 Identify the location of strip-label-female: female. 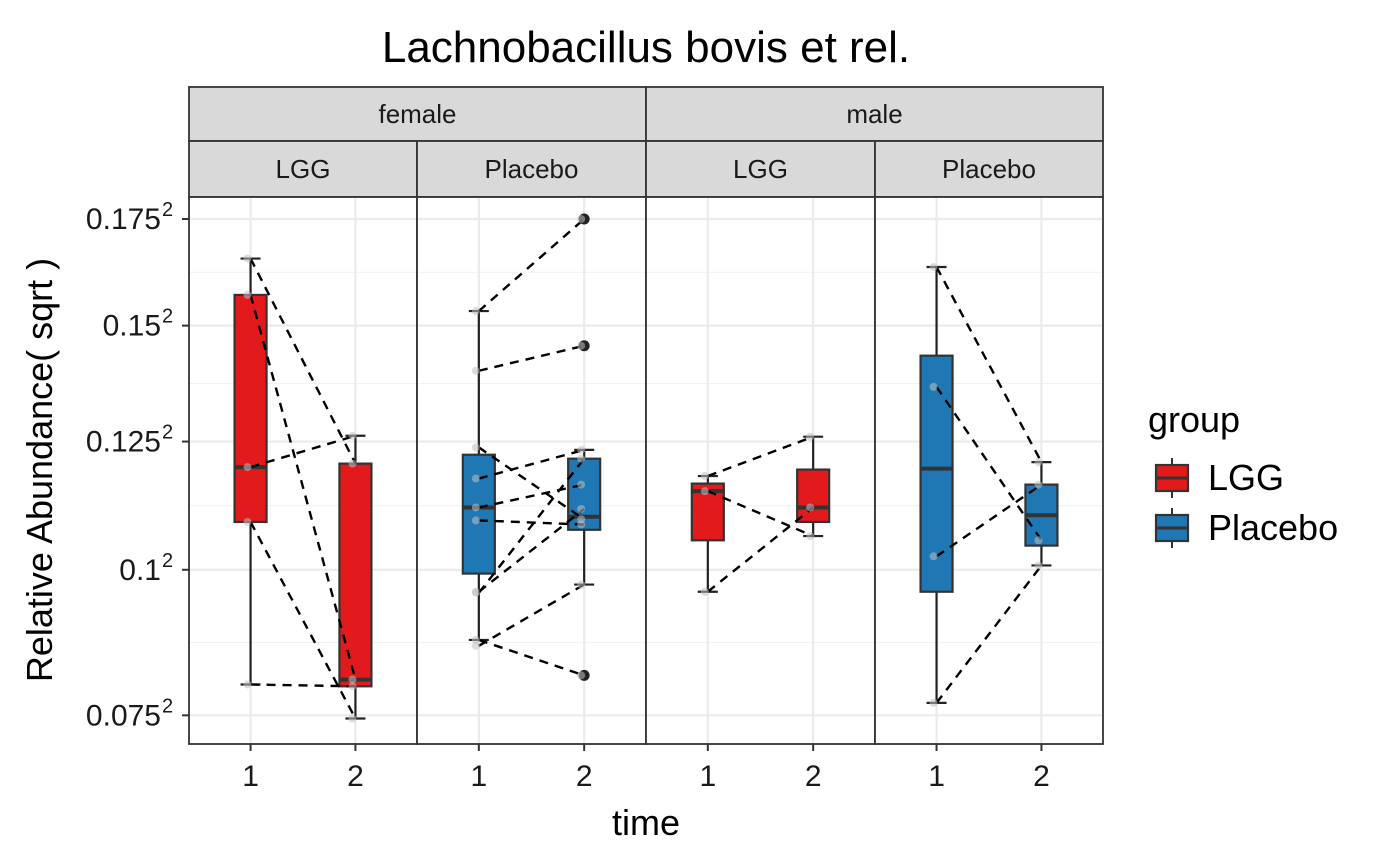
(417, 114).